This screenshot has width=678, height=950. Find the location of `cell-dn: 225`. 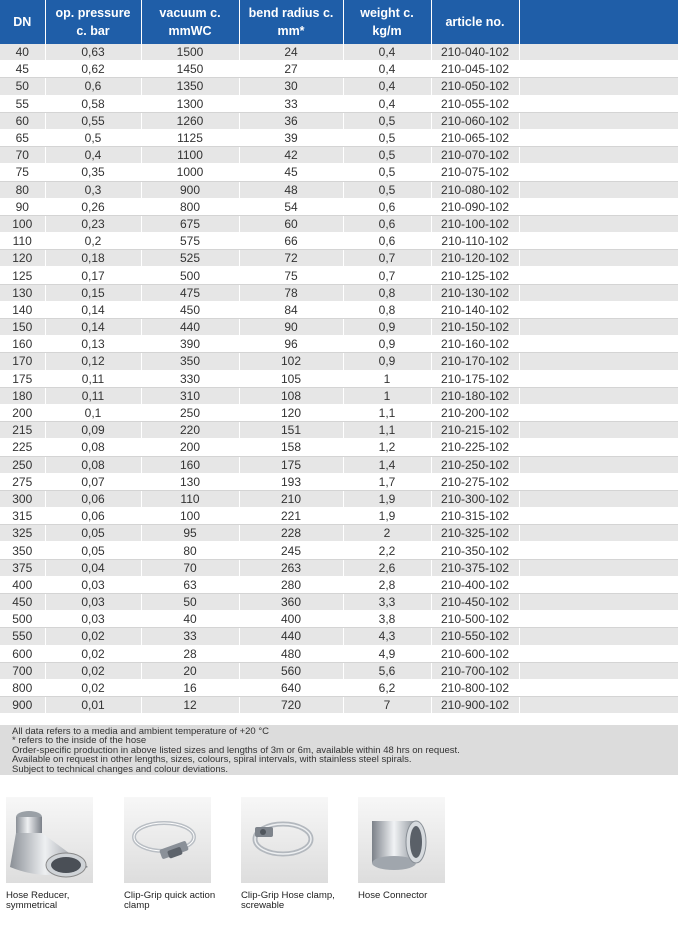

cell-dn: 225 is located at coordinates (23, 447).